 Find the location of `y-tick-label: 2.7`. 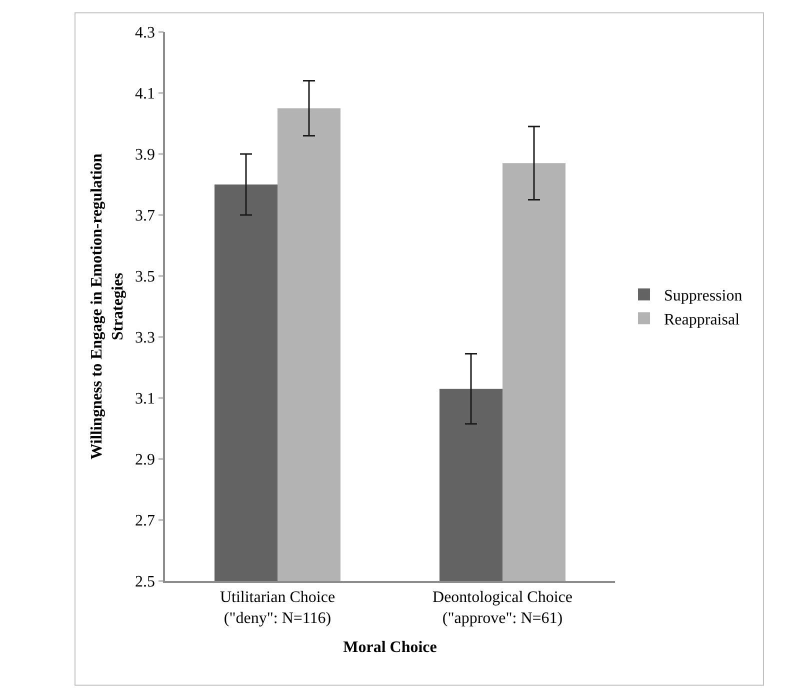

y-tick-label: 2.7 is located at coordinates (145, 521).